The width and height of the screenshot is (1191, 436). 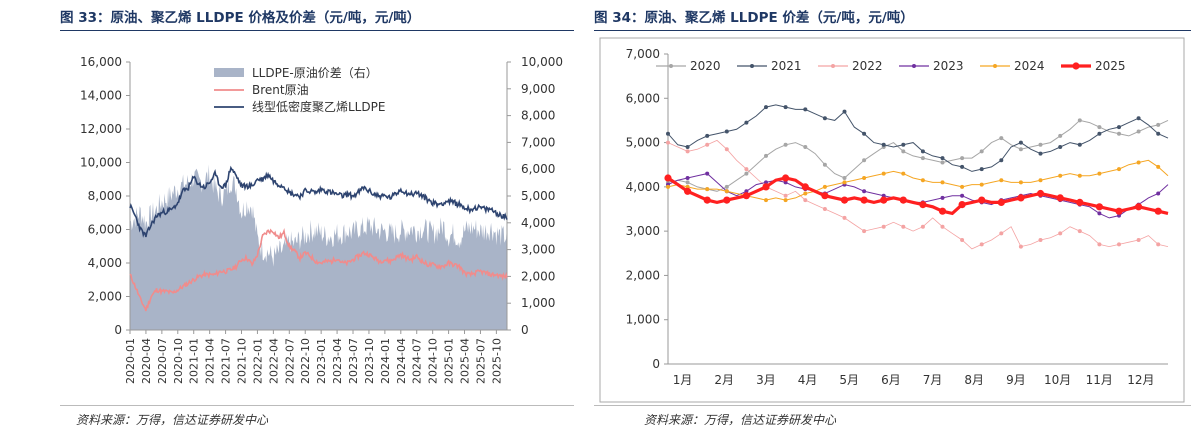 What do you see at coordinates (194, 361) in the screenshot?
I see `x-tick-label: 2021-01` at bounding box center [194, 361].